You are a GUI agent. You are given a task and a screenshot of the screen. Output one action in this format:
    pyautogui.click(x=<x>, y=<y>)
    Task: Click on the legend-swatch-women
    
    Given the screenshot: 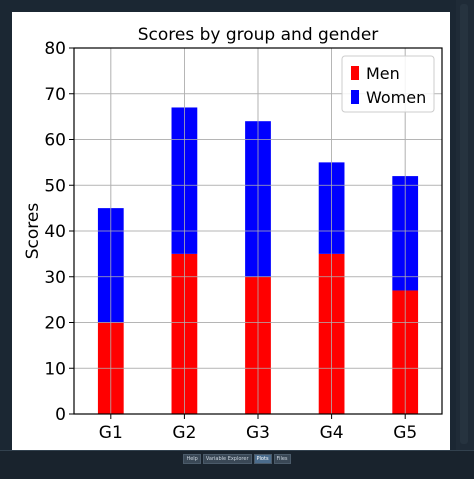 What is the action you would take?
    pyautogui.click(x=355, y=97)
    